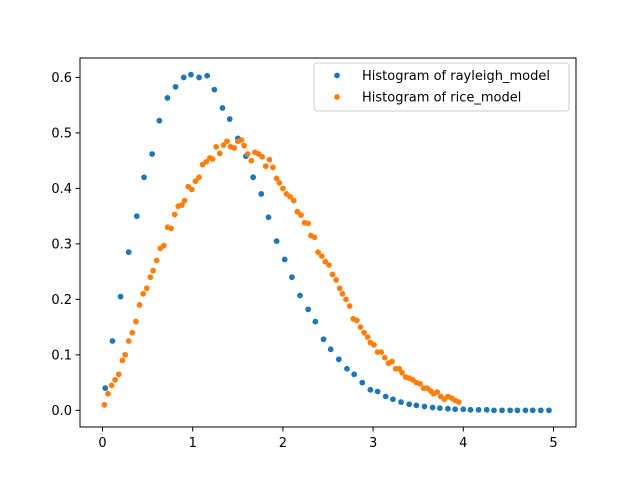 The image size is (640, 480). What do you see at coordinates (193, 443) in the screenshot?
I see `x-tick-label-1: 1` at bounding box center [193, 443].